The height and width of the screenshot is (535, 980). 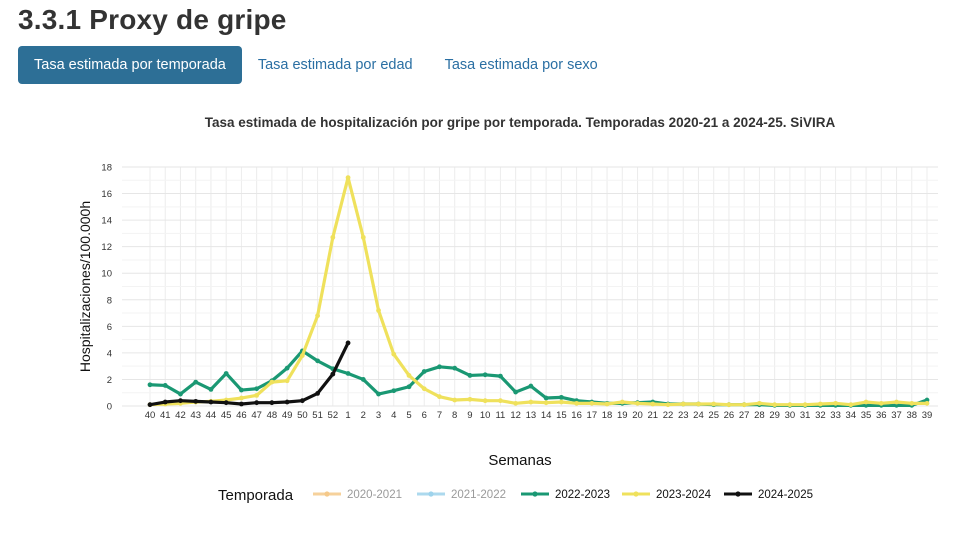 What do you see at coordinates (896, 415) in the screenshot?
I see `x-tick-label: 37` at bounding box center [896, 415].